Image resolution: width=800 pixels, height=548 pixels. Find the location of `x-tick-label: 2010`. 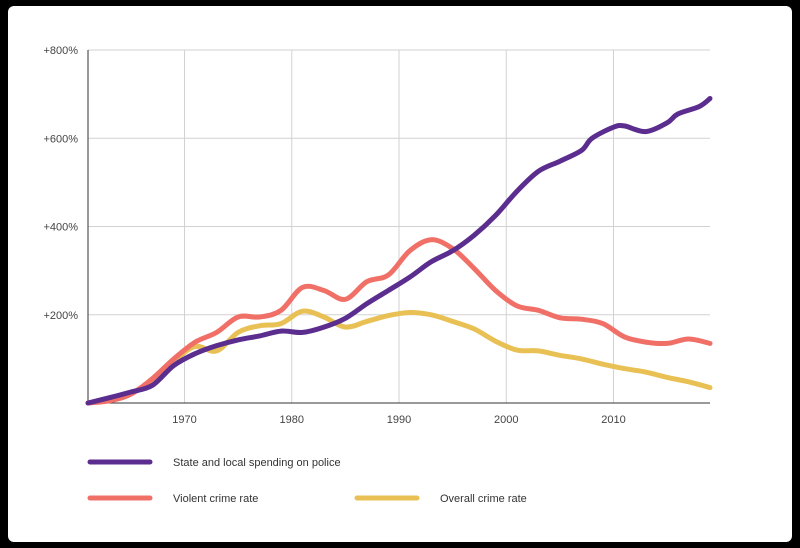

x-tick-label: 2010 is located at coordinates (613, 420).